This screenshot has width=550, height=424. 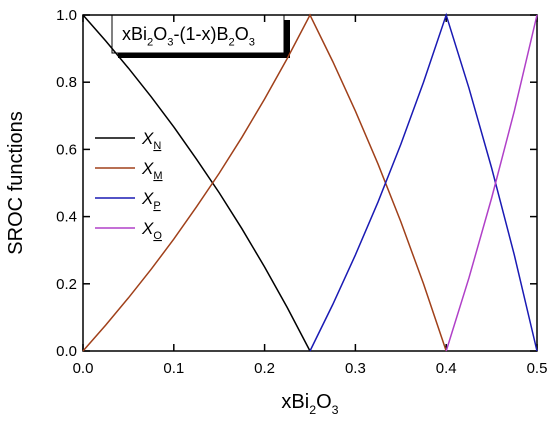 I want to click on legend-label: XP, so click(x=151, y=200).